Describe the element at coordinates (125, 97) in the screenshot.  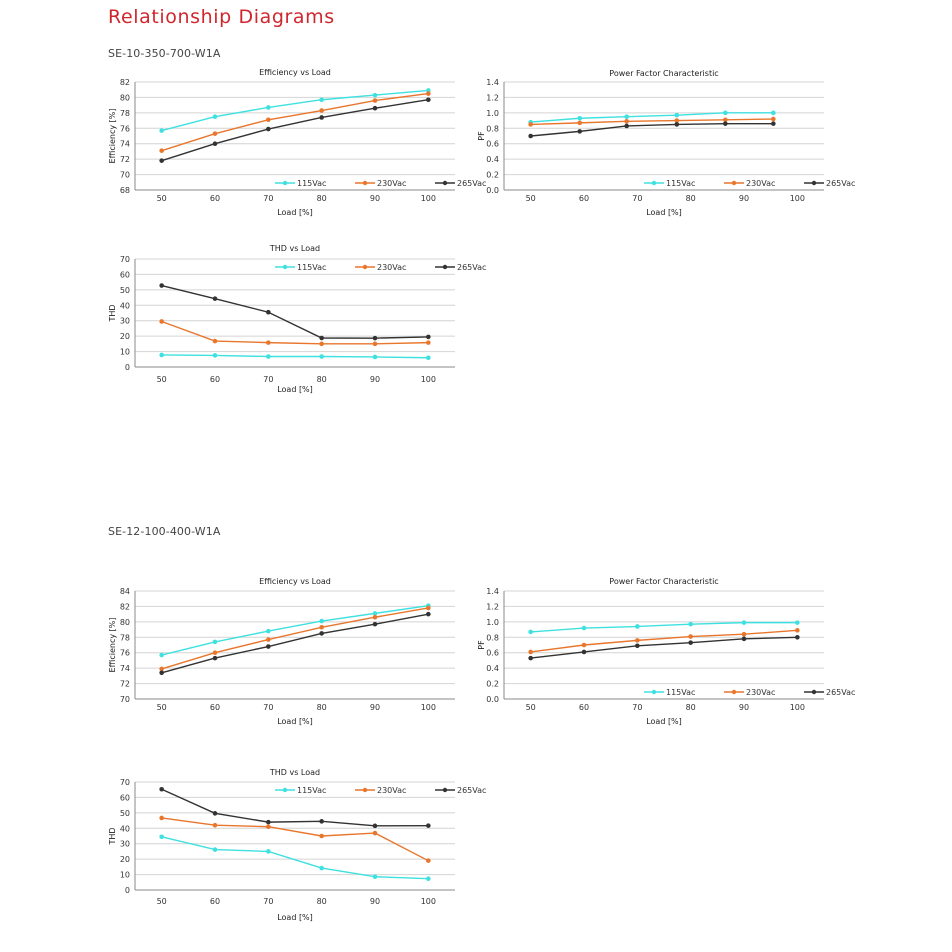
I see `y-tick-label: 80` at that location.